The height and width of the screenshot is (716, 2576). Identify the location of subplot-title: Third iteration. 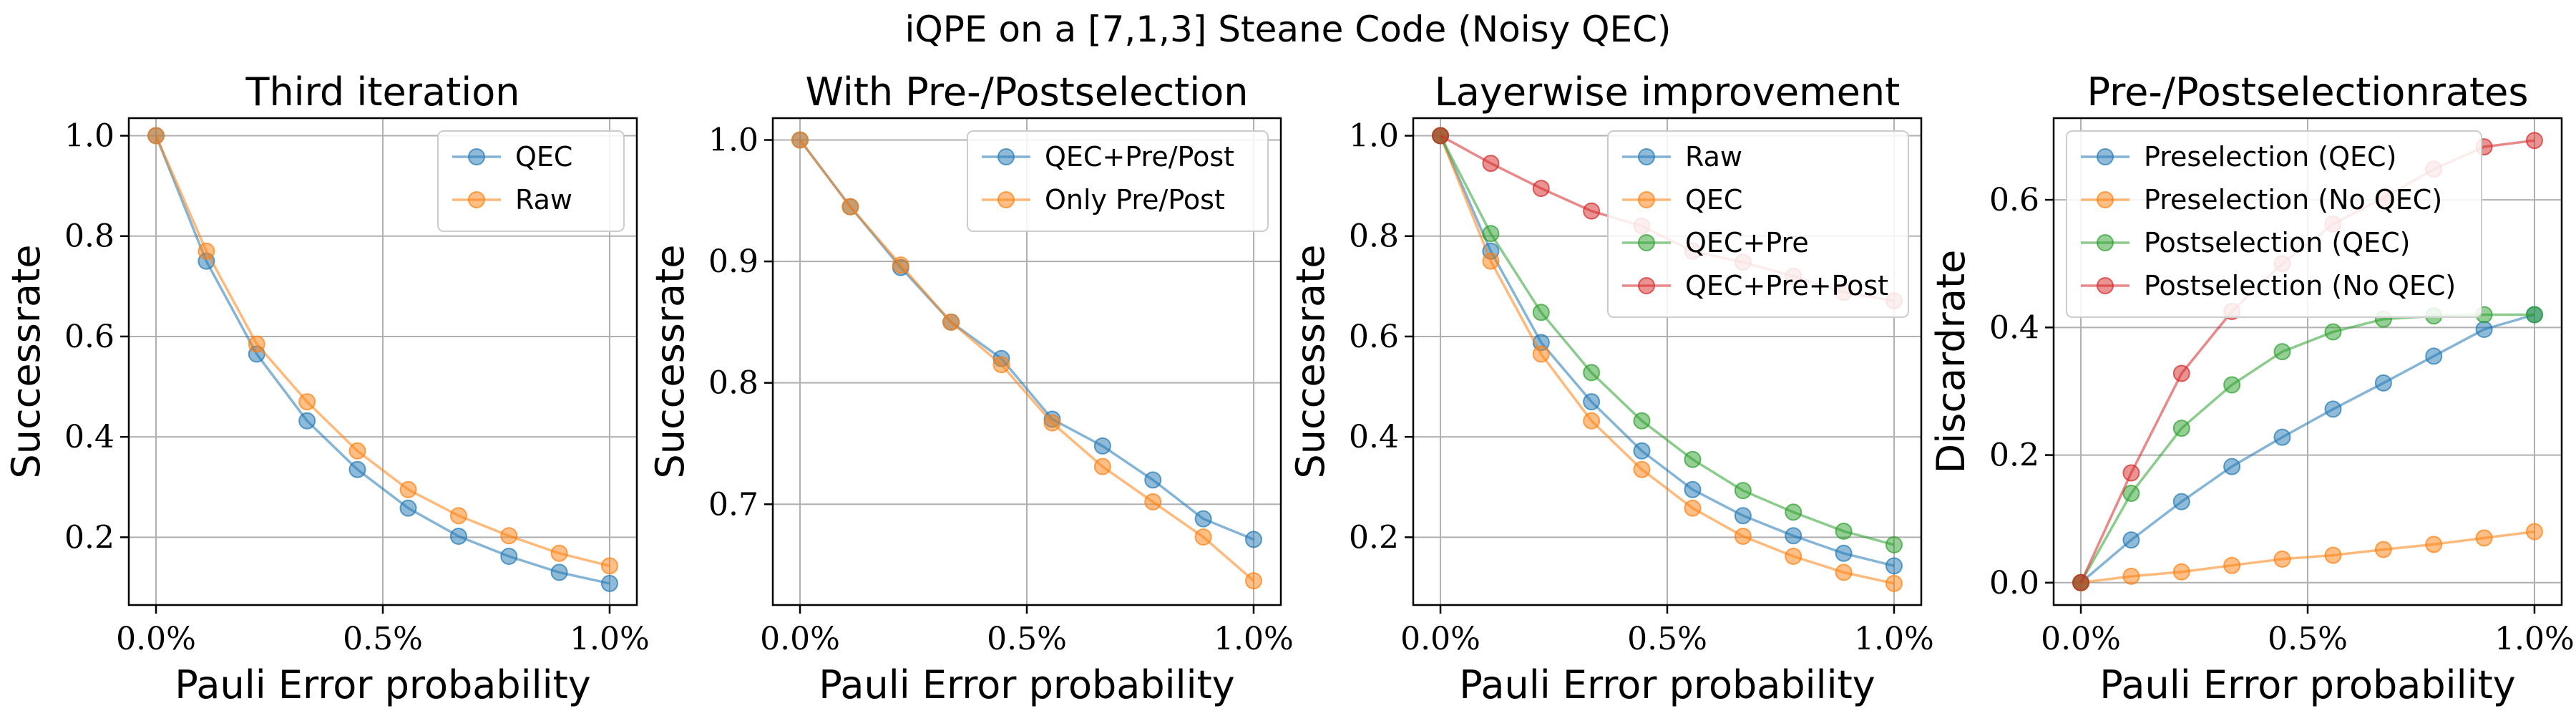
(382, 92).